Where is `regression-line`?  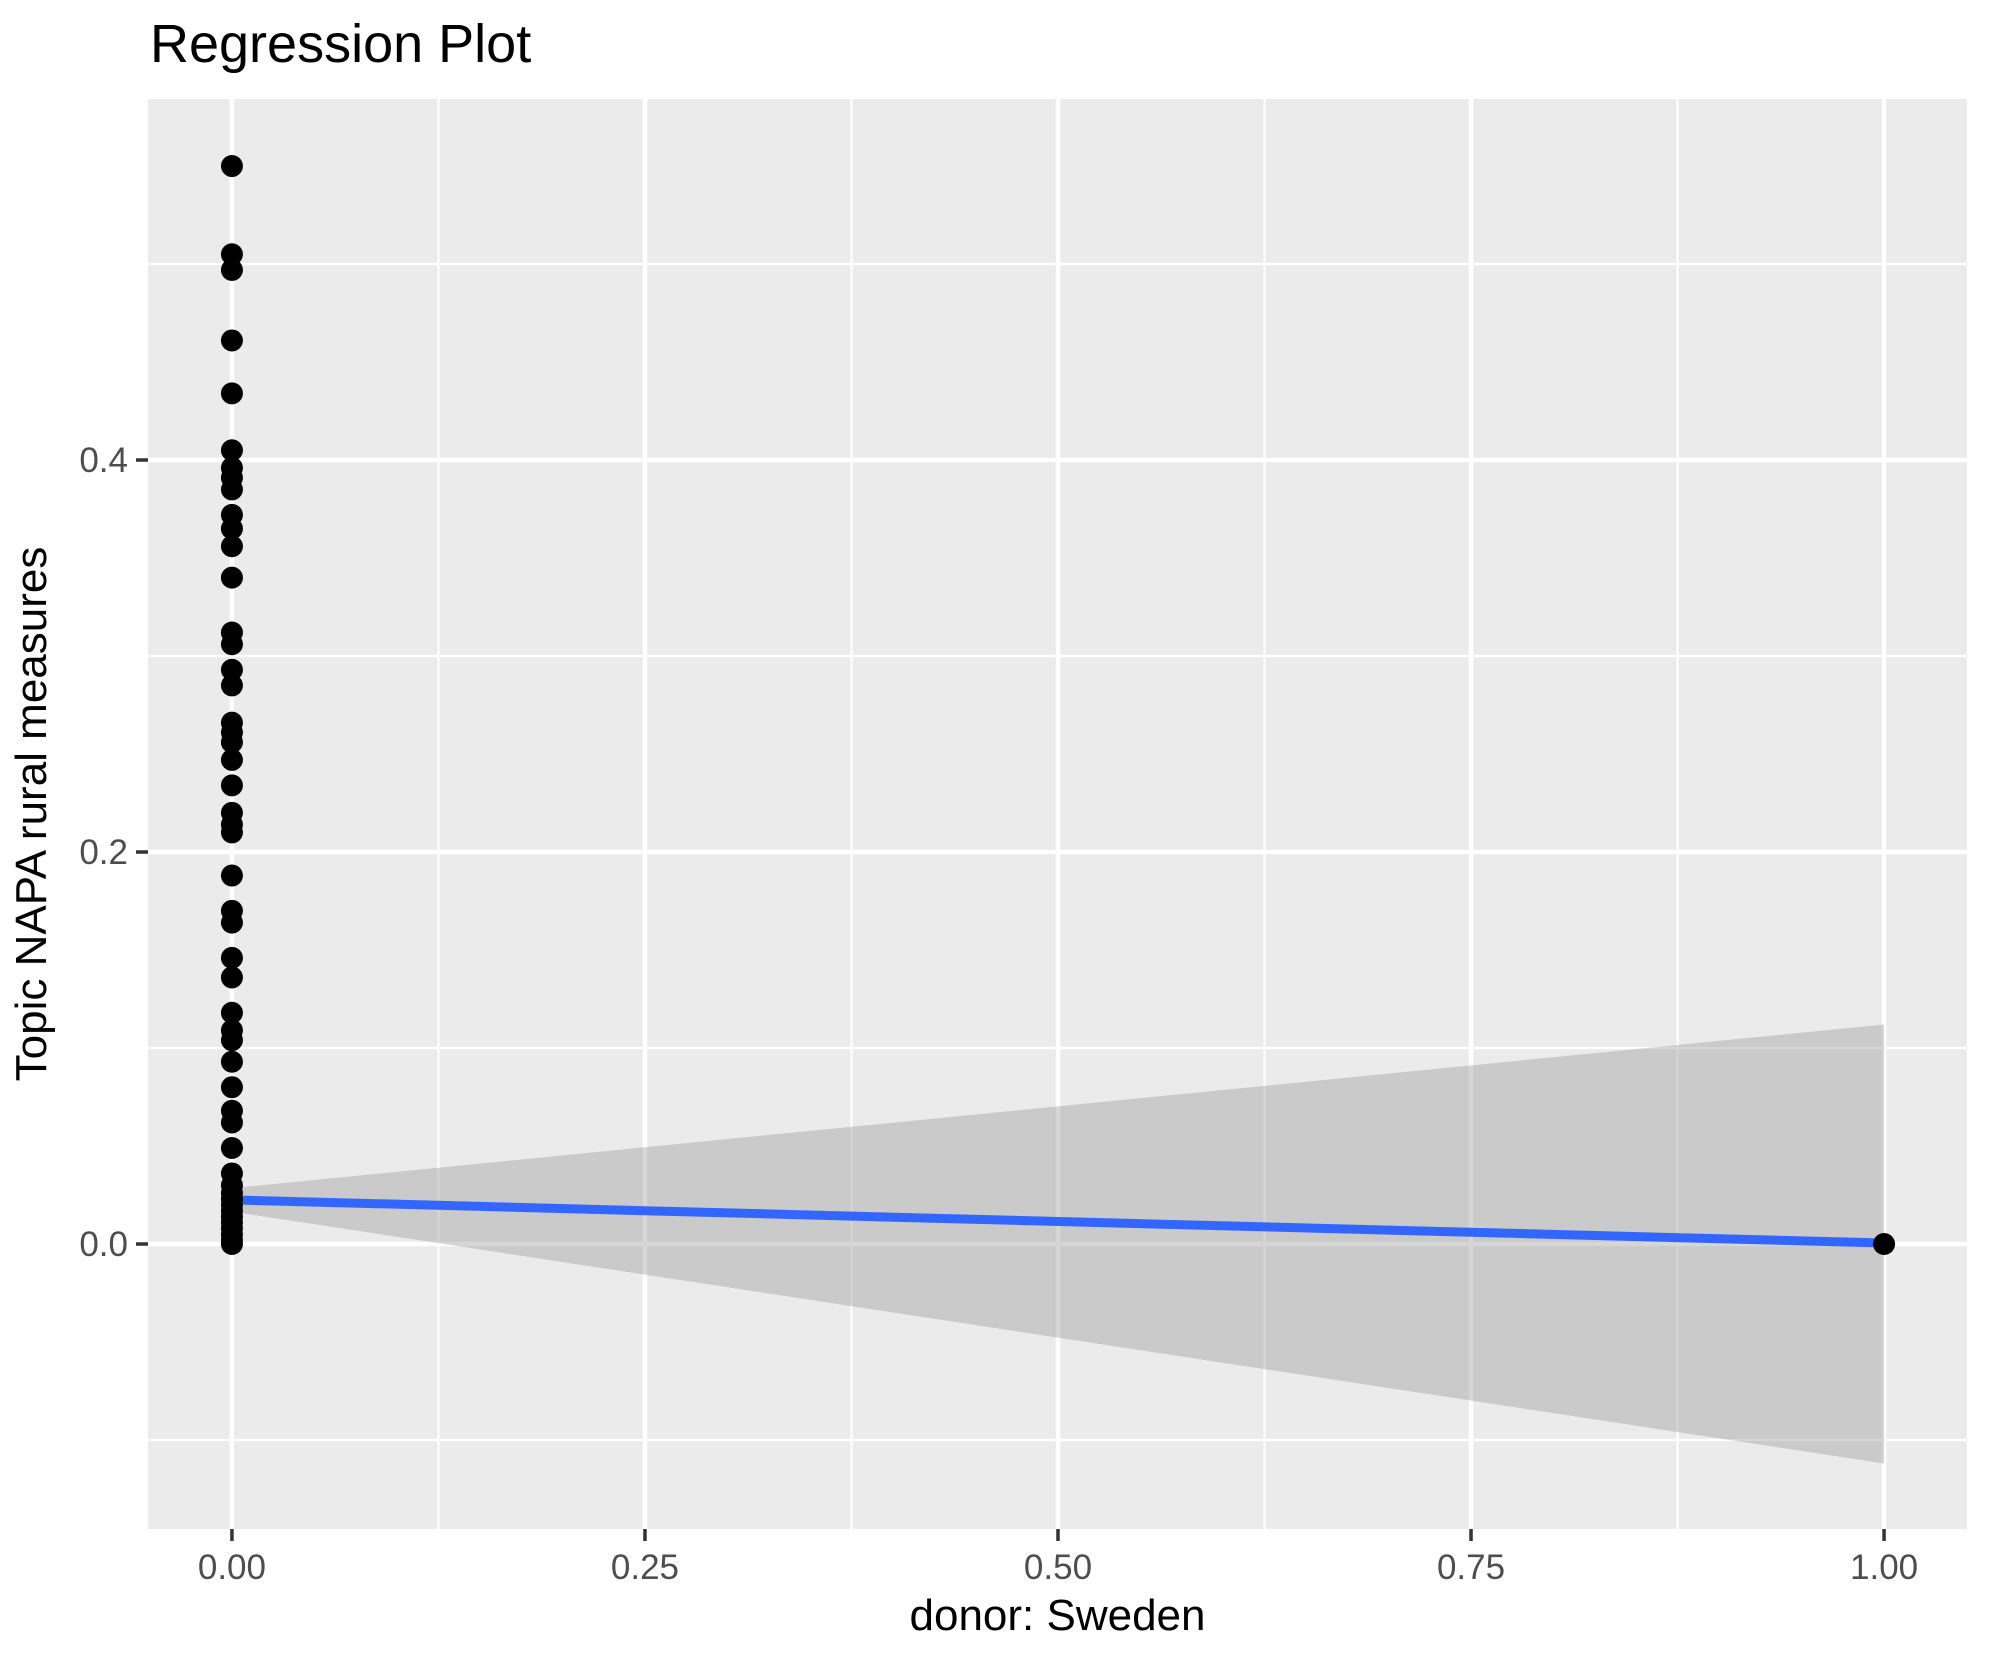
regression-line is located at coordinates (1058, 1221).